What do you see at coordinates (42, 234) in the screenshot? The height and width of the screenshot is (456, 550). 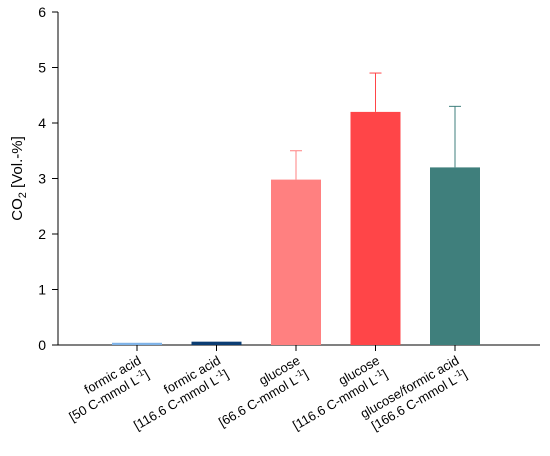 I see `y-tick-label: 2` at bounding box center [42, 234].